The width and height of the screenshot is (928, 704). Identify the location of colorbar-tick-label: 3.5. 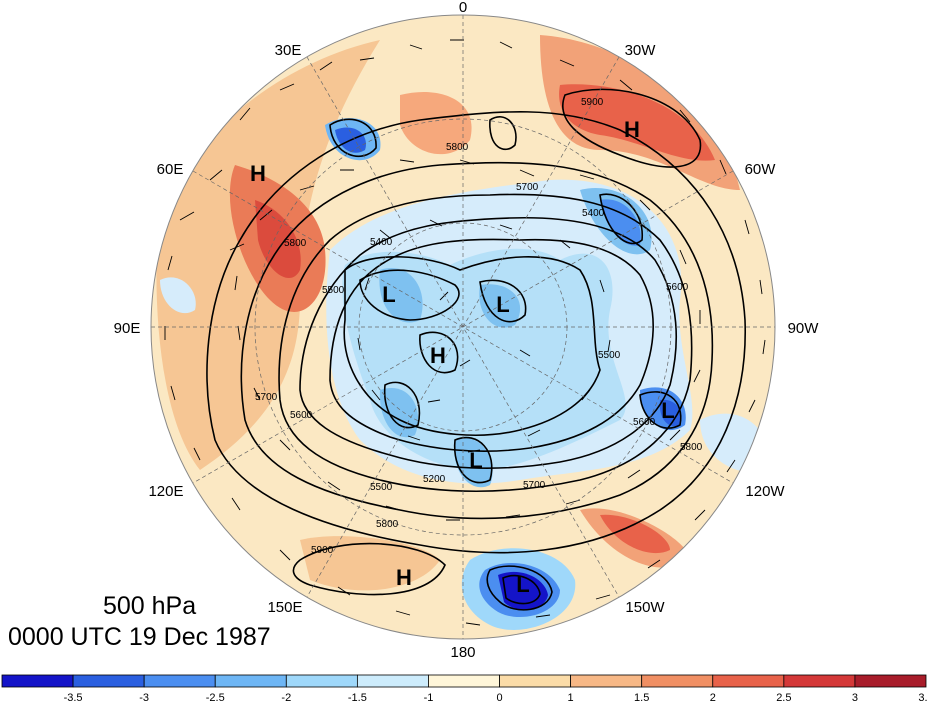
(923, 698).